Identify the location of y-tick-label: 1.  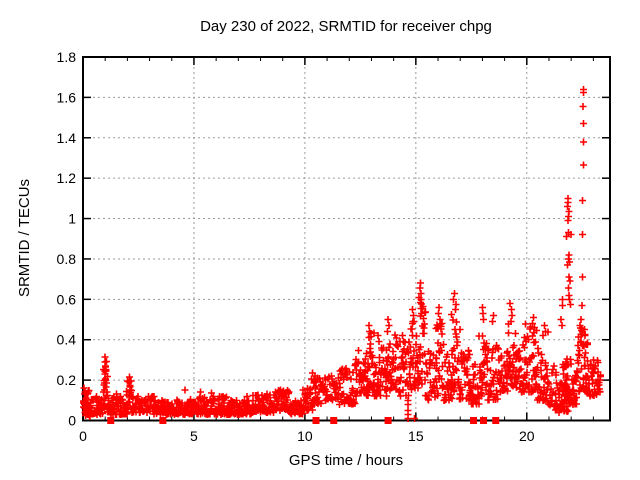
(72, 219).